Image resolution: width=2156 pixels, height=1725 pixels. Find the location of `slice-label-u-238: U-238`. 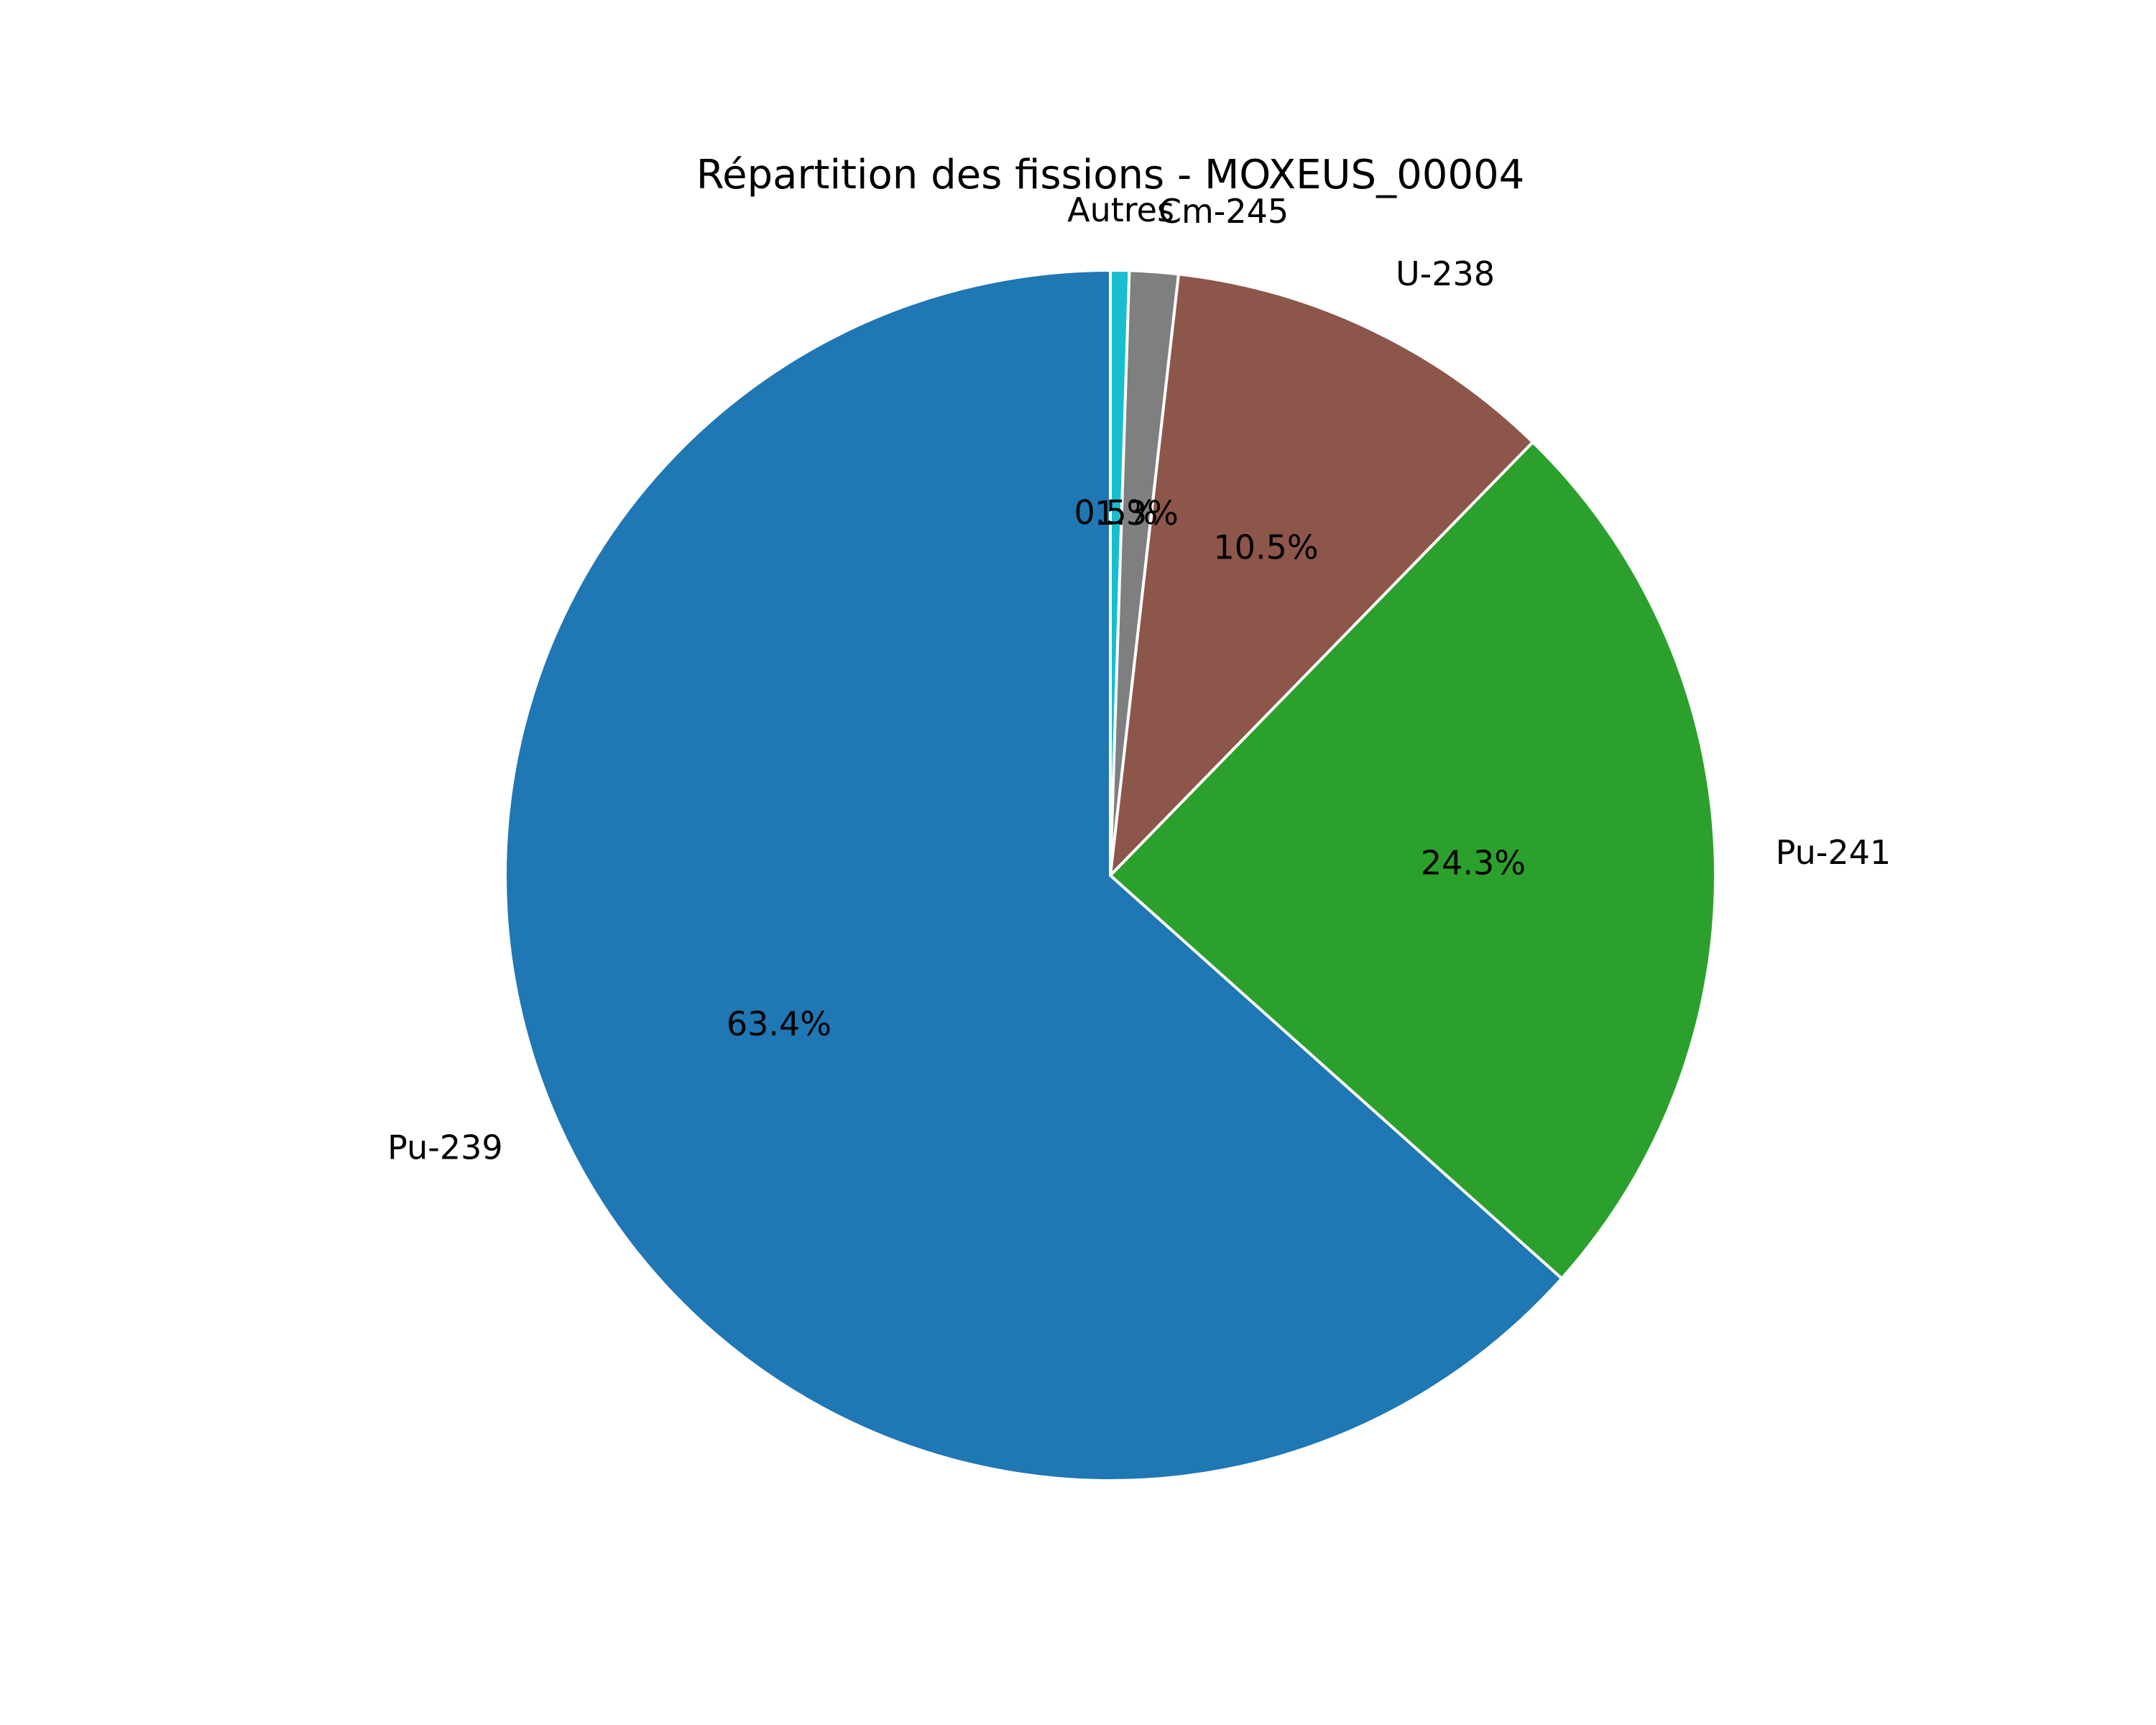

slice-label-u-238: U-238 is located at coordinates (1445, 273).